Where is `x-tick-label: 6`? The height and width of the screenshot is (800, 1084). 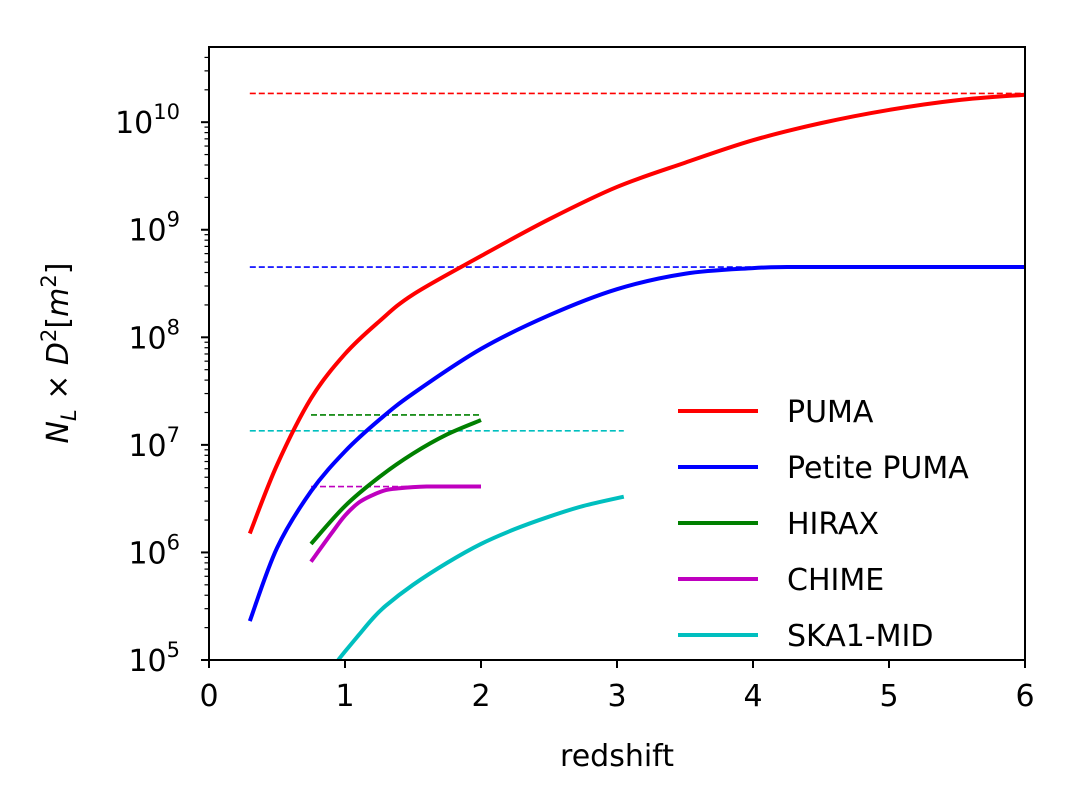 x-tick-label: 6 is located at coordinates (1024, 696).